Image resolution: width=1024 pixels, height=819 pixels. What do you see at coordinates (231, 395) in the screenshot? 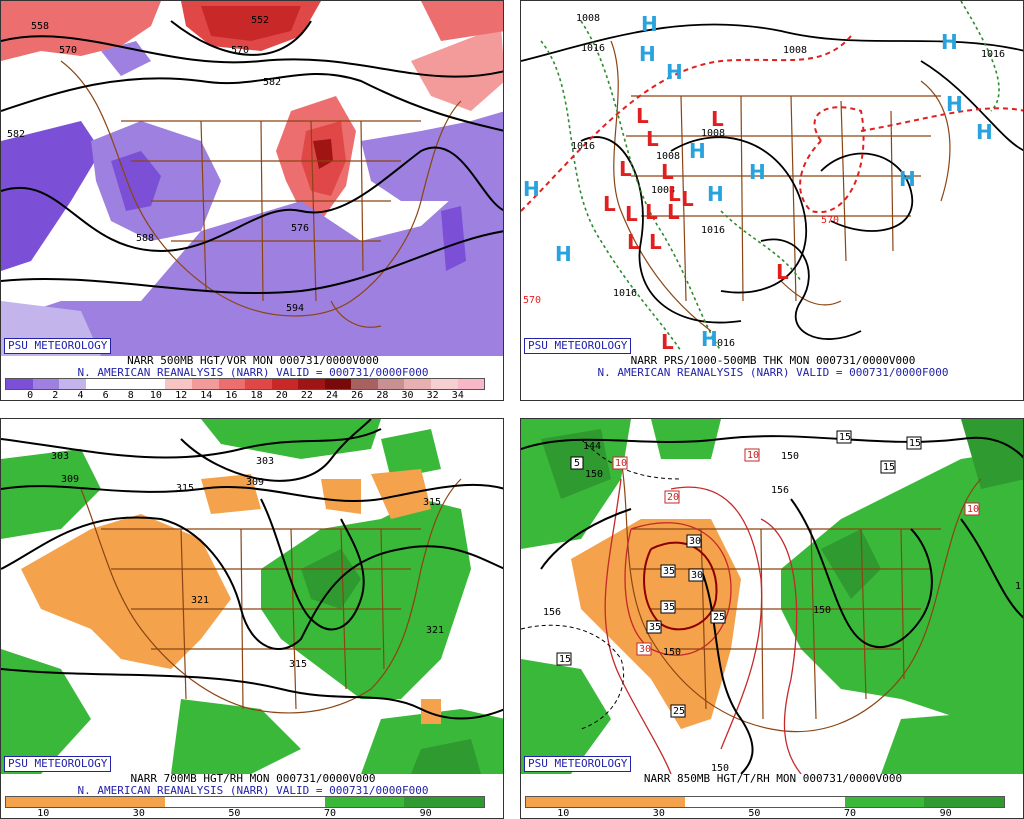
I see `colorbar-tick-label: 16` at bounding box center [231, 395].